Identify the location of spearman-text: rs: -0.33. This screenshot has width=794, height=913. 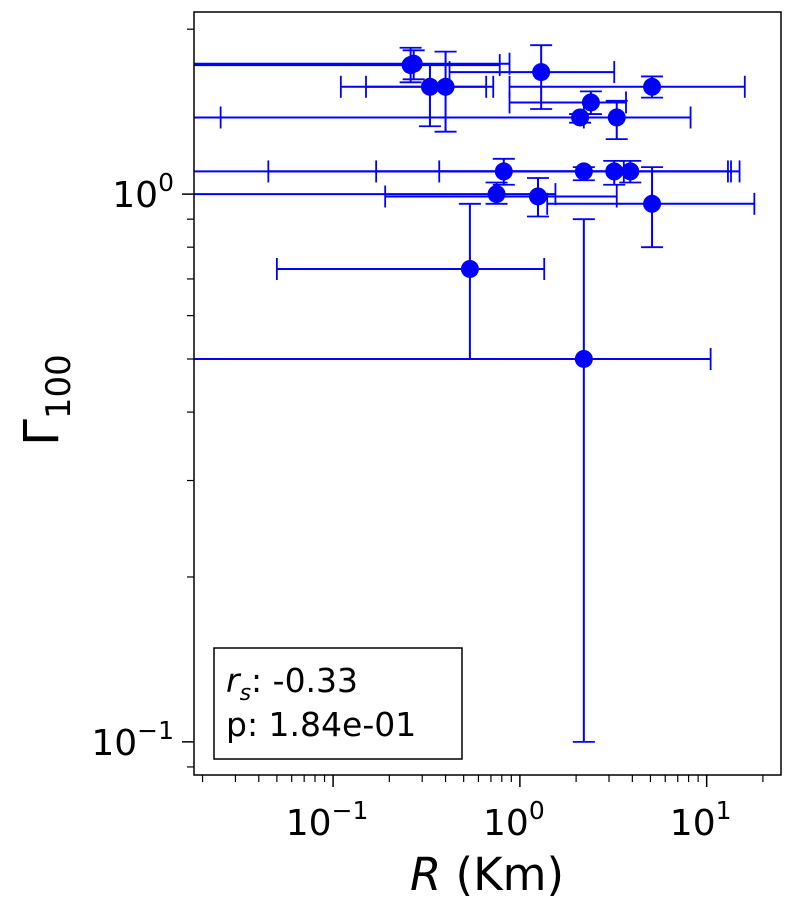
(292, 683).